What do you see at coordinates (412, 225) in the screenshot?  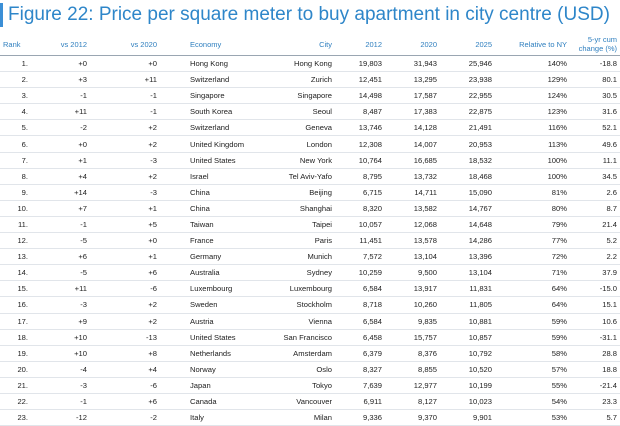 I see `cell-price-2020: 12,068` at bounding box center [412, 225].